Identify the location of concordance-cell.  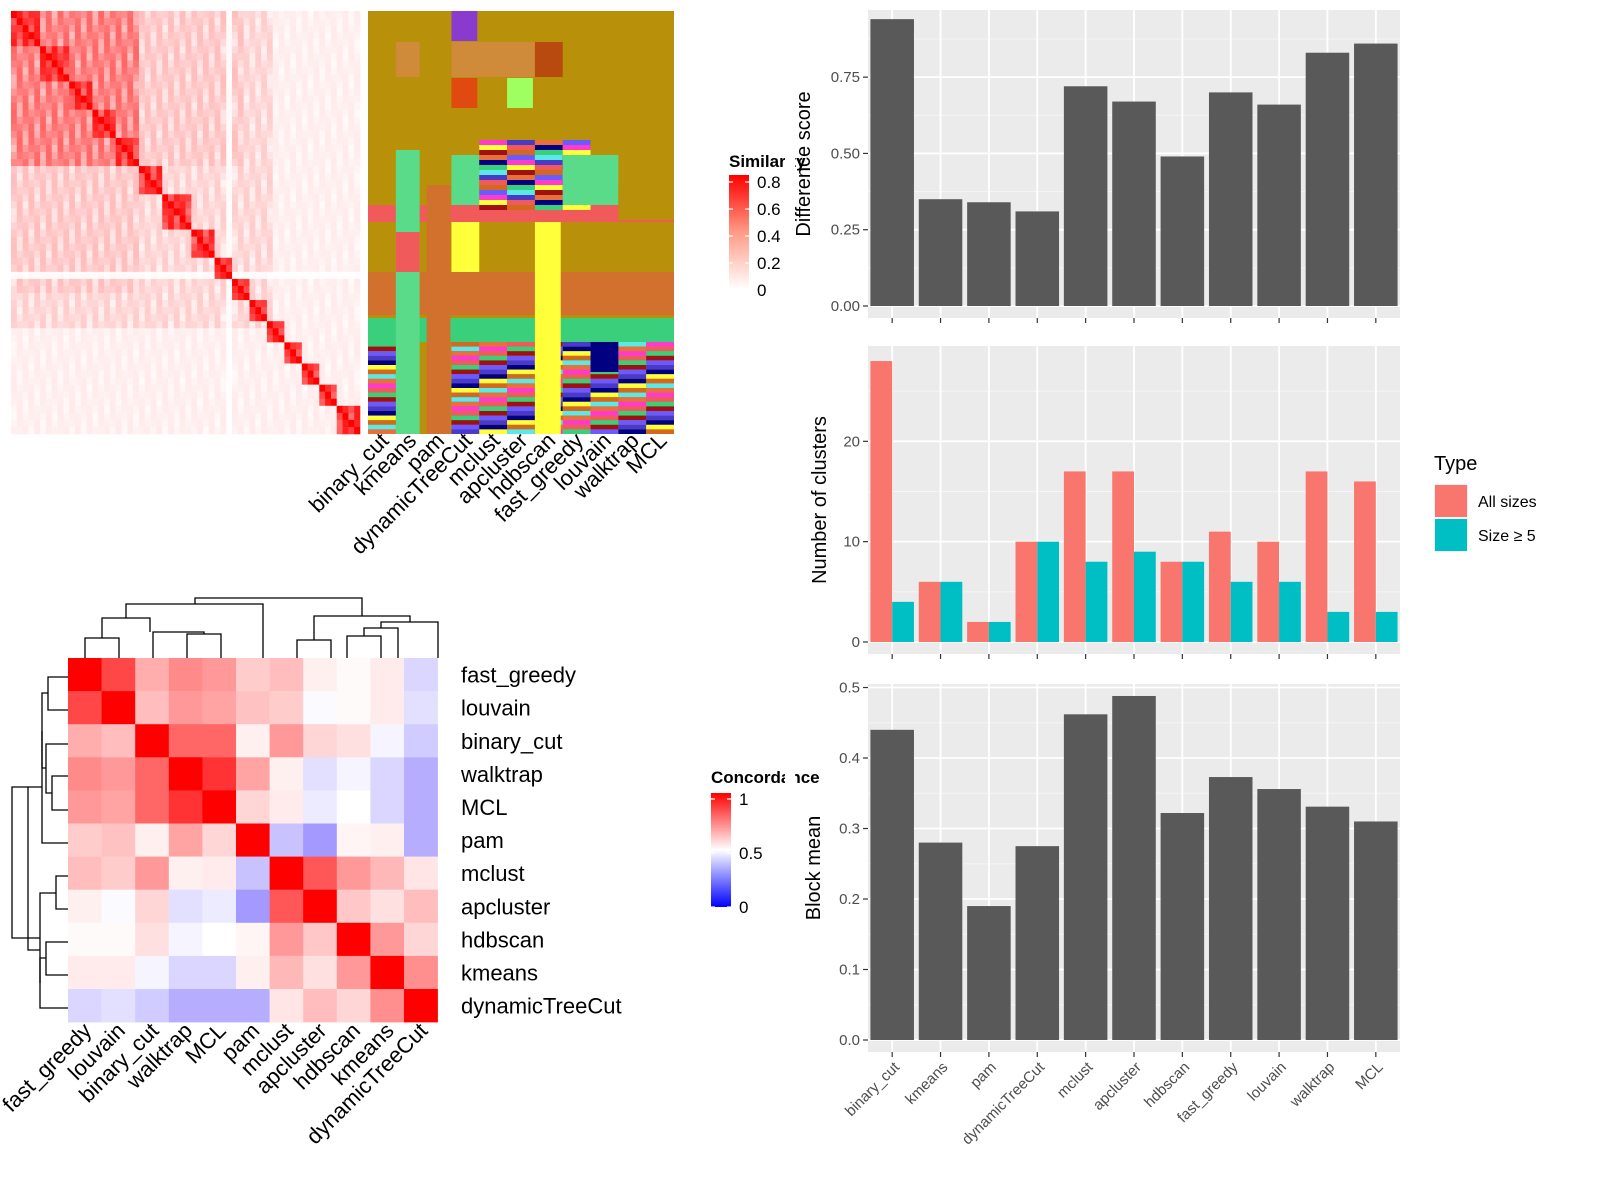
(85, 972).